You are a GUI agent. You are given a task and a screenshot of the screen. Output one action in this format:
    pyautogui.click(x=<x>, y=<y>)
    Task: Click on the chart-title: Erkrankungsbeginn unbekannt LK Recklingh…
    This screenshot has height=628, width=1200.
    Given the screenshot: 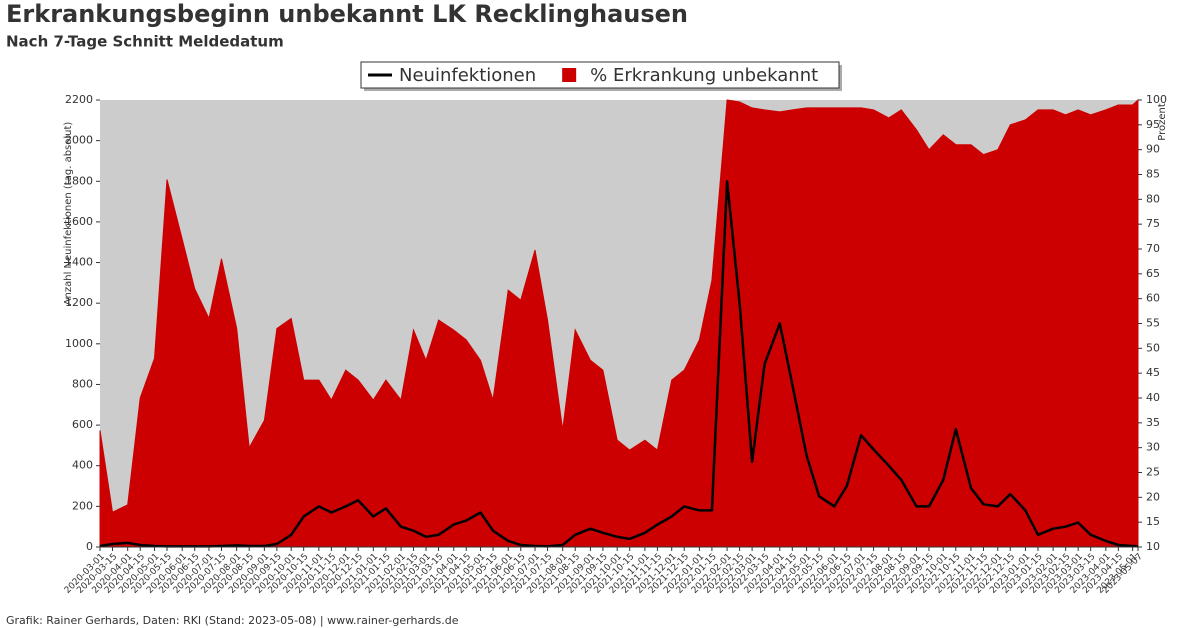 What is the action you would take?
    pyautogui.click(x=347, y=14)
    